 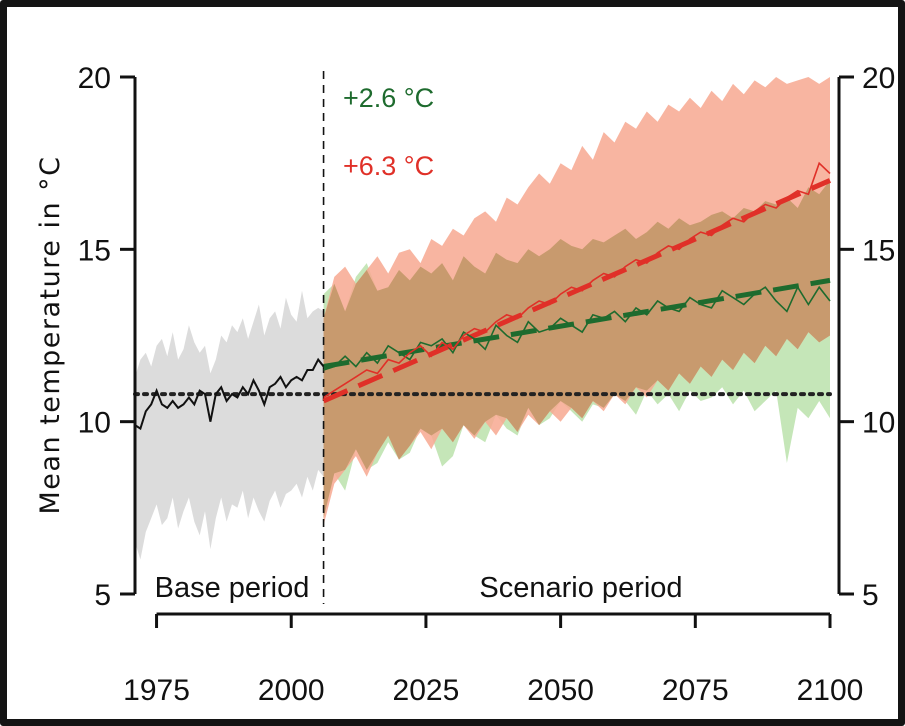 I want to click on red-increase-annotation: +6.3 °C, so click(x=388, y=166).